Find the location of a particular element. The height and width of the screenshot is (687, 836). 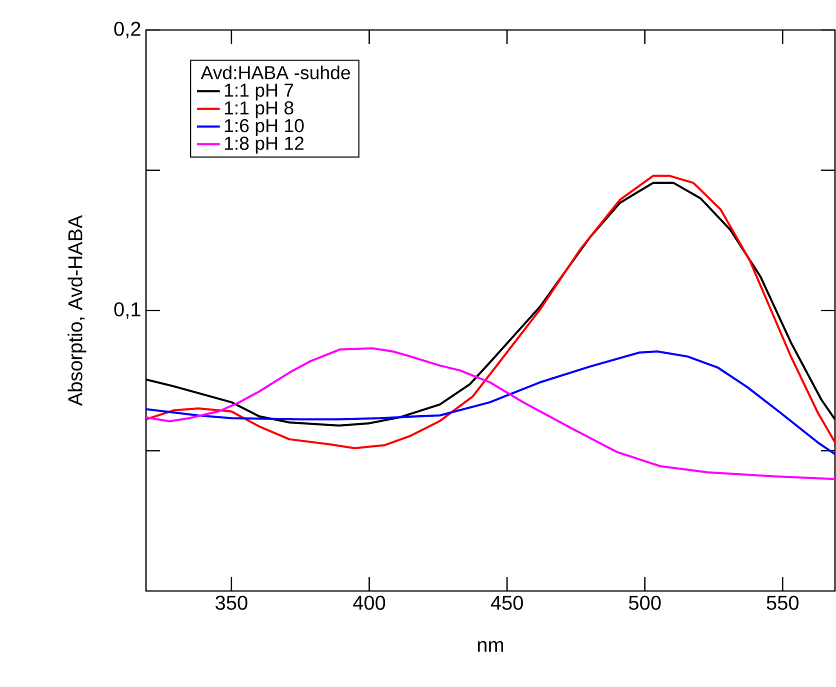

x-tick-label: 400 is located at coordinates (369, 603).